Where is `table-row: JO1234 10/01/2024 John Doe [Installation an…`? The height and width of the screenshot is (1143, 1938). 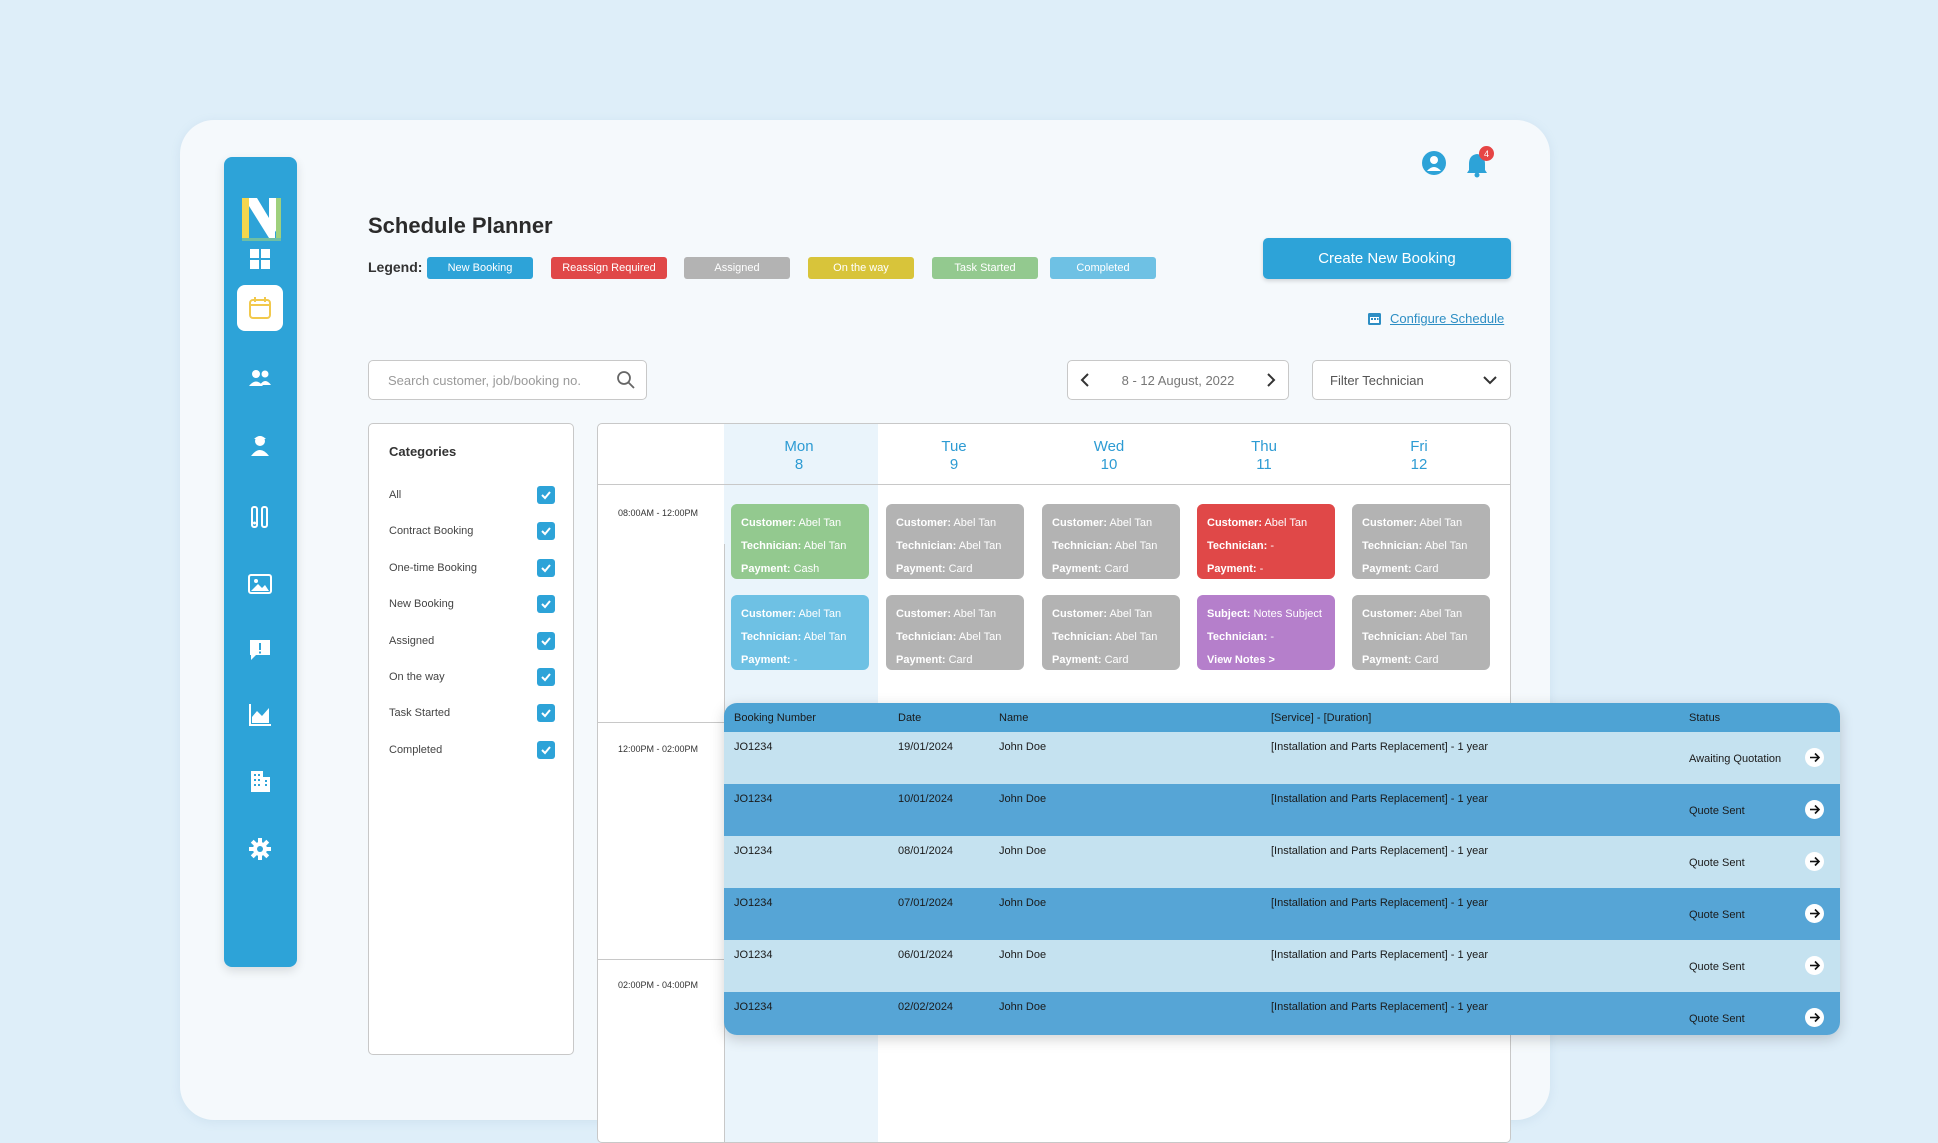 table-row: JO1234 10/01/2024 John Doe [Installation an… is located at coordinates (1282, 810).